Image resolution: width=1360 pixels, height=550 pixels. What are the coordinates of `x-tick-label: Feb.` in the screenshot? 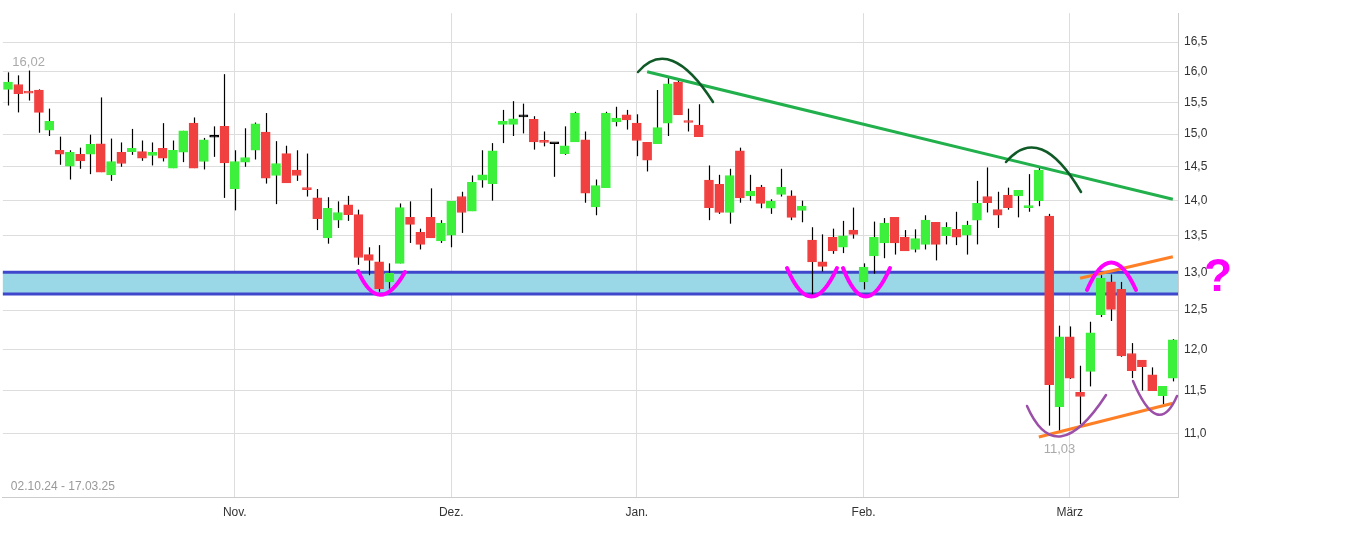 It's located at (863, 511).